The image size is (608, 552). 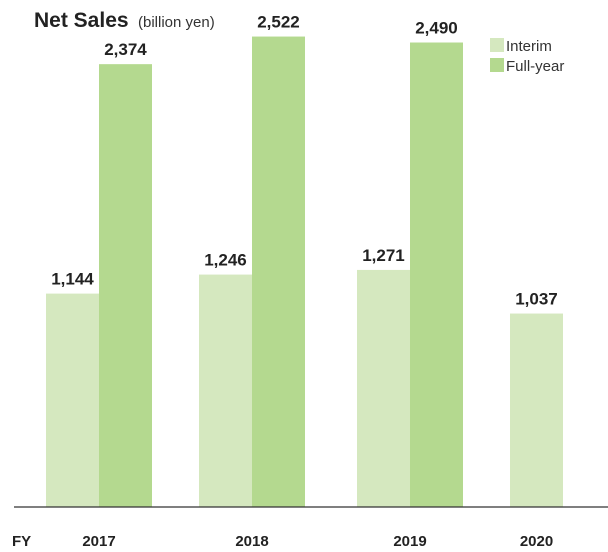 What do you see at coordinates (278, 22) in the screenshot?
I see `data-label-full-year-2018: 2,522` at bounding box center [278, 22].